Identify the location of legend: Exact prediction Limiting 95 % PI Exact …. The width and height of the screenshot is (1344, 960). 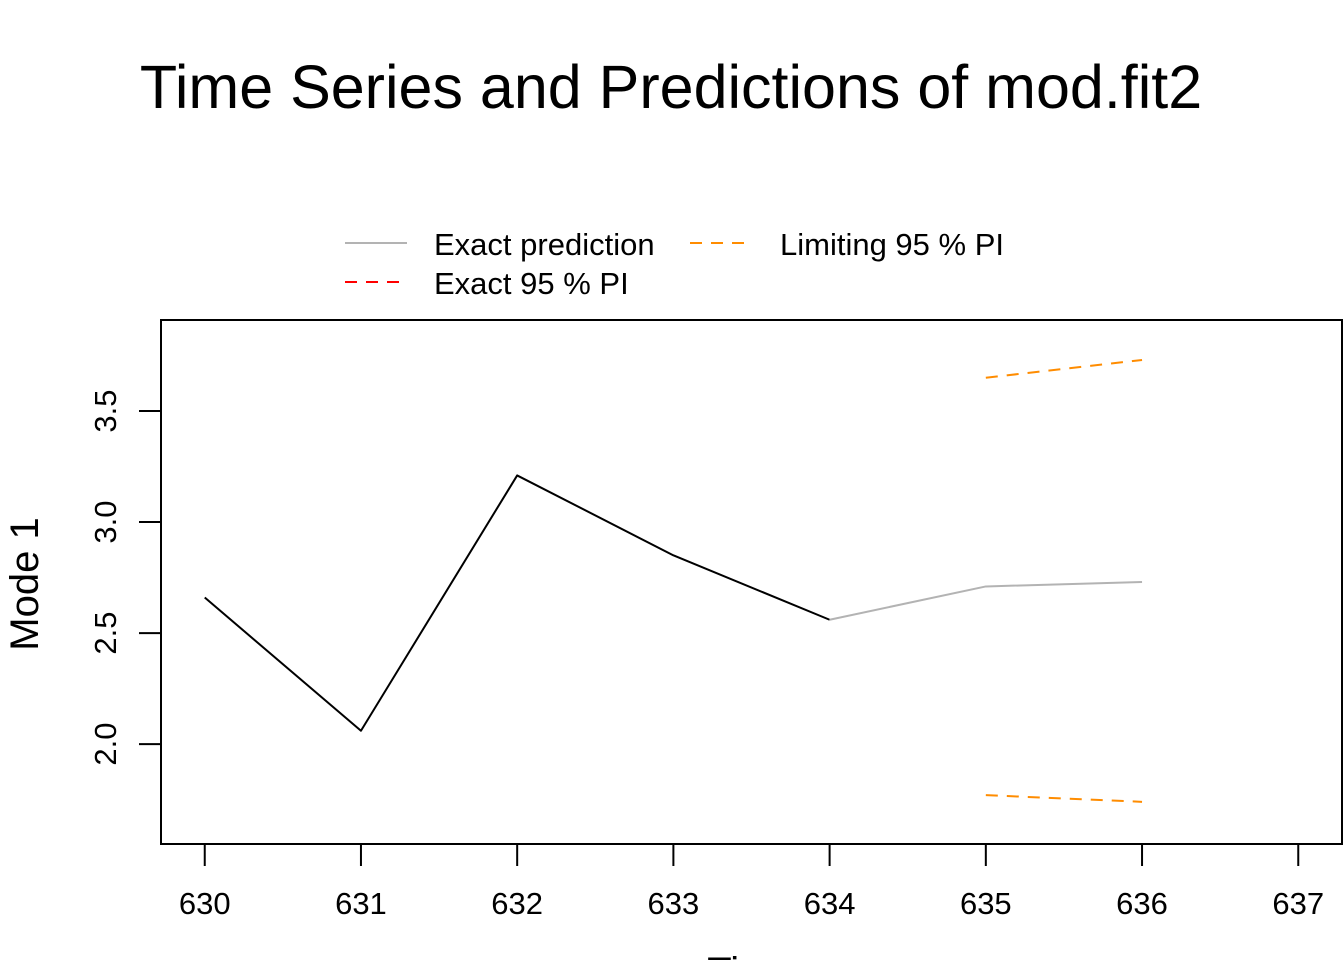
(674, 264).